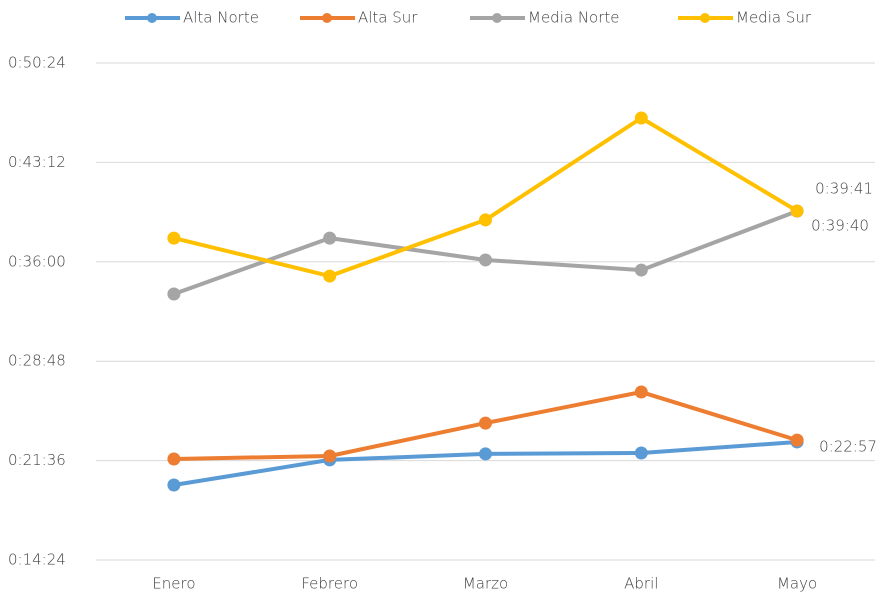  What do you see at coordinates (485, 584) in the screenshot?
I see `x-tick-label: Marzo` at bounding box center [485, 584].